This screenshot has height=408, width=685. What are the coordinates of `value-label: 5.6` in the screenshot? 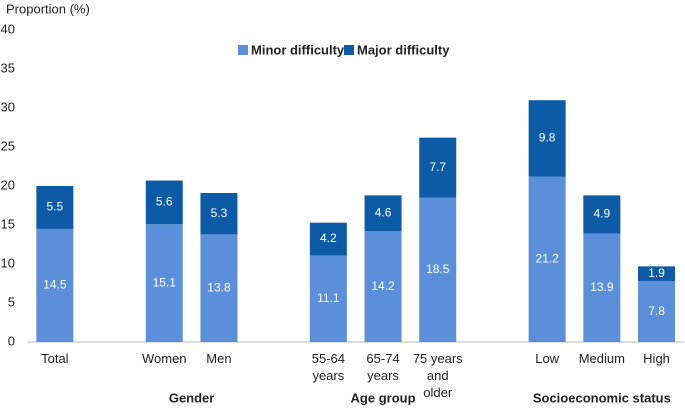 It's located at (164, 202).